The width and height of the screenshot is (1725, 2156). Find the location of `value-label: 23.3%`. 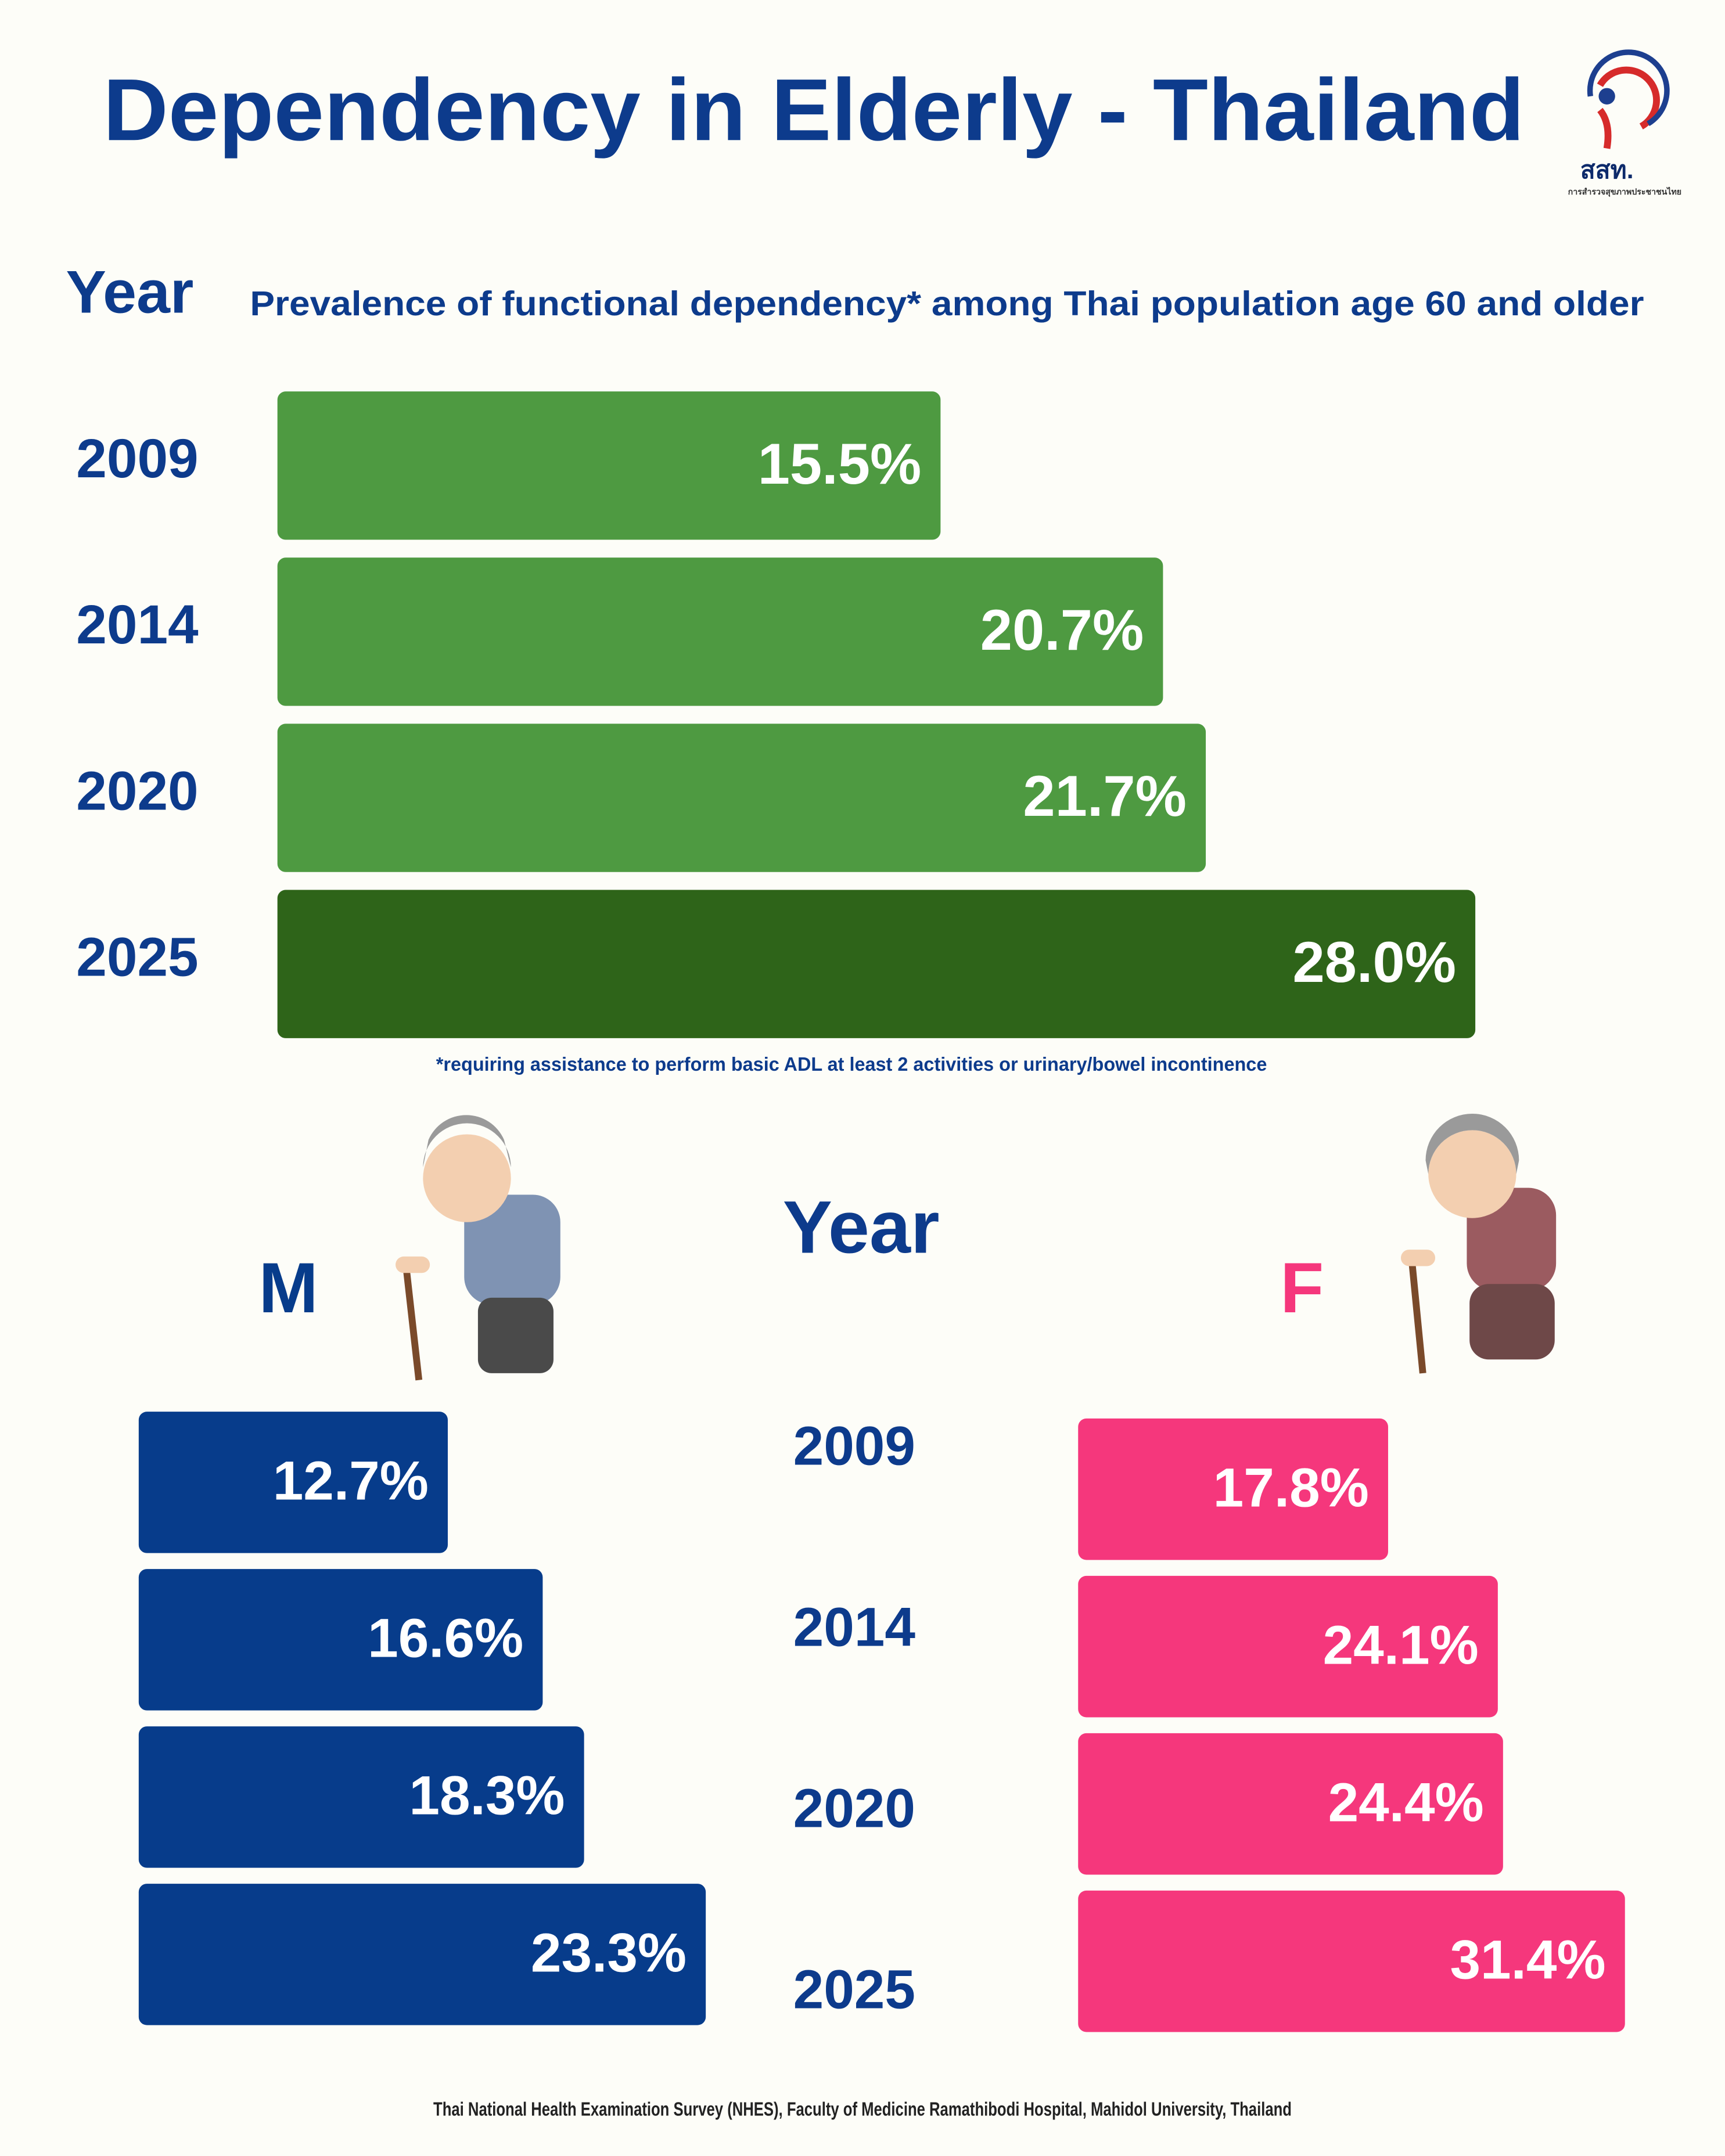

value-label: 23.3% is located at coordinates (609, 1953).